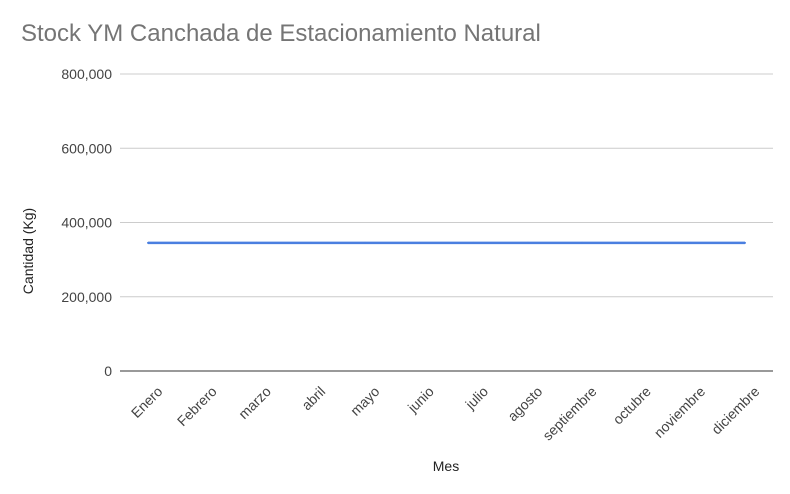 The height and width of the screenshot is (494, 790). What do you see at coordinates (446, 243) in the screenshot?
I see `series-layer` at bounding box center [446, 243].